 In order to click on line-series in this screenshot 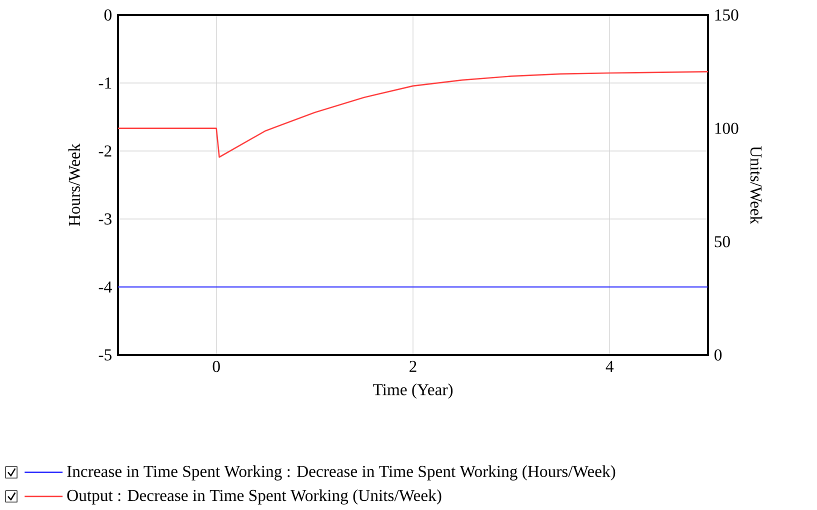, I will do `click(413, 114)`.